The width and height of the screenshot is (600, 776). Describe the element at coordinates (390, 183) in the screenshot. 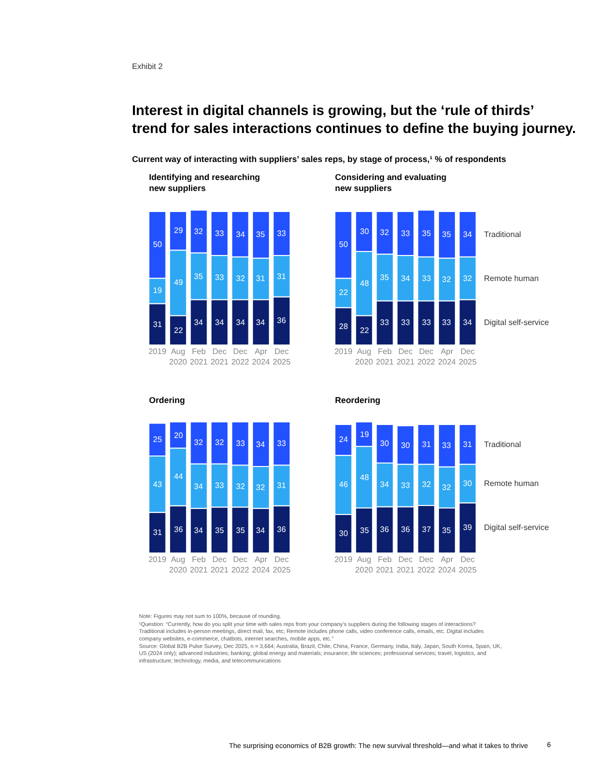

I see `chart-title: Considering and evaluating new suppliers` at that location.